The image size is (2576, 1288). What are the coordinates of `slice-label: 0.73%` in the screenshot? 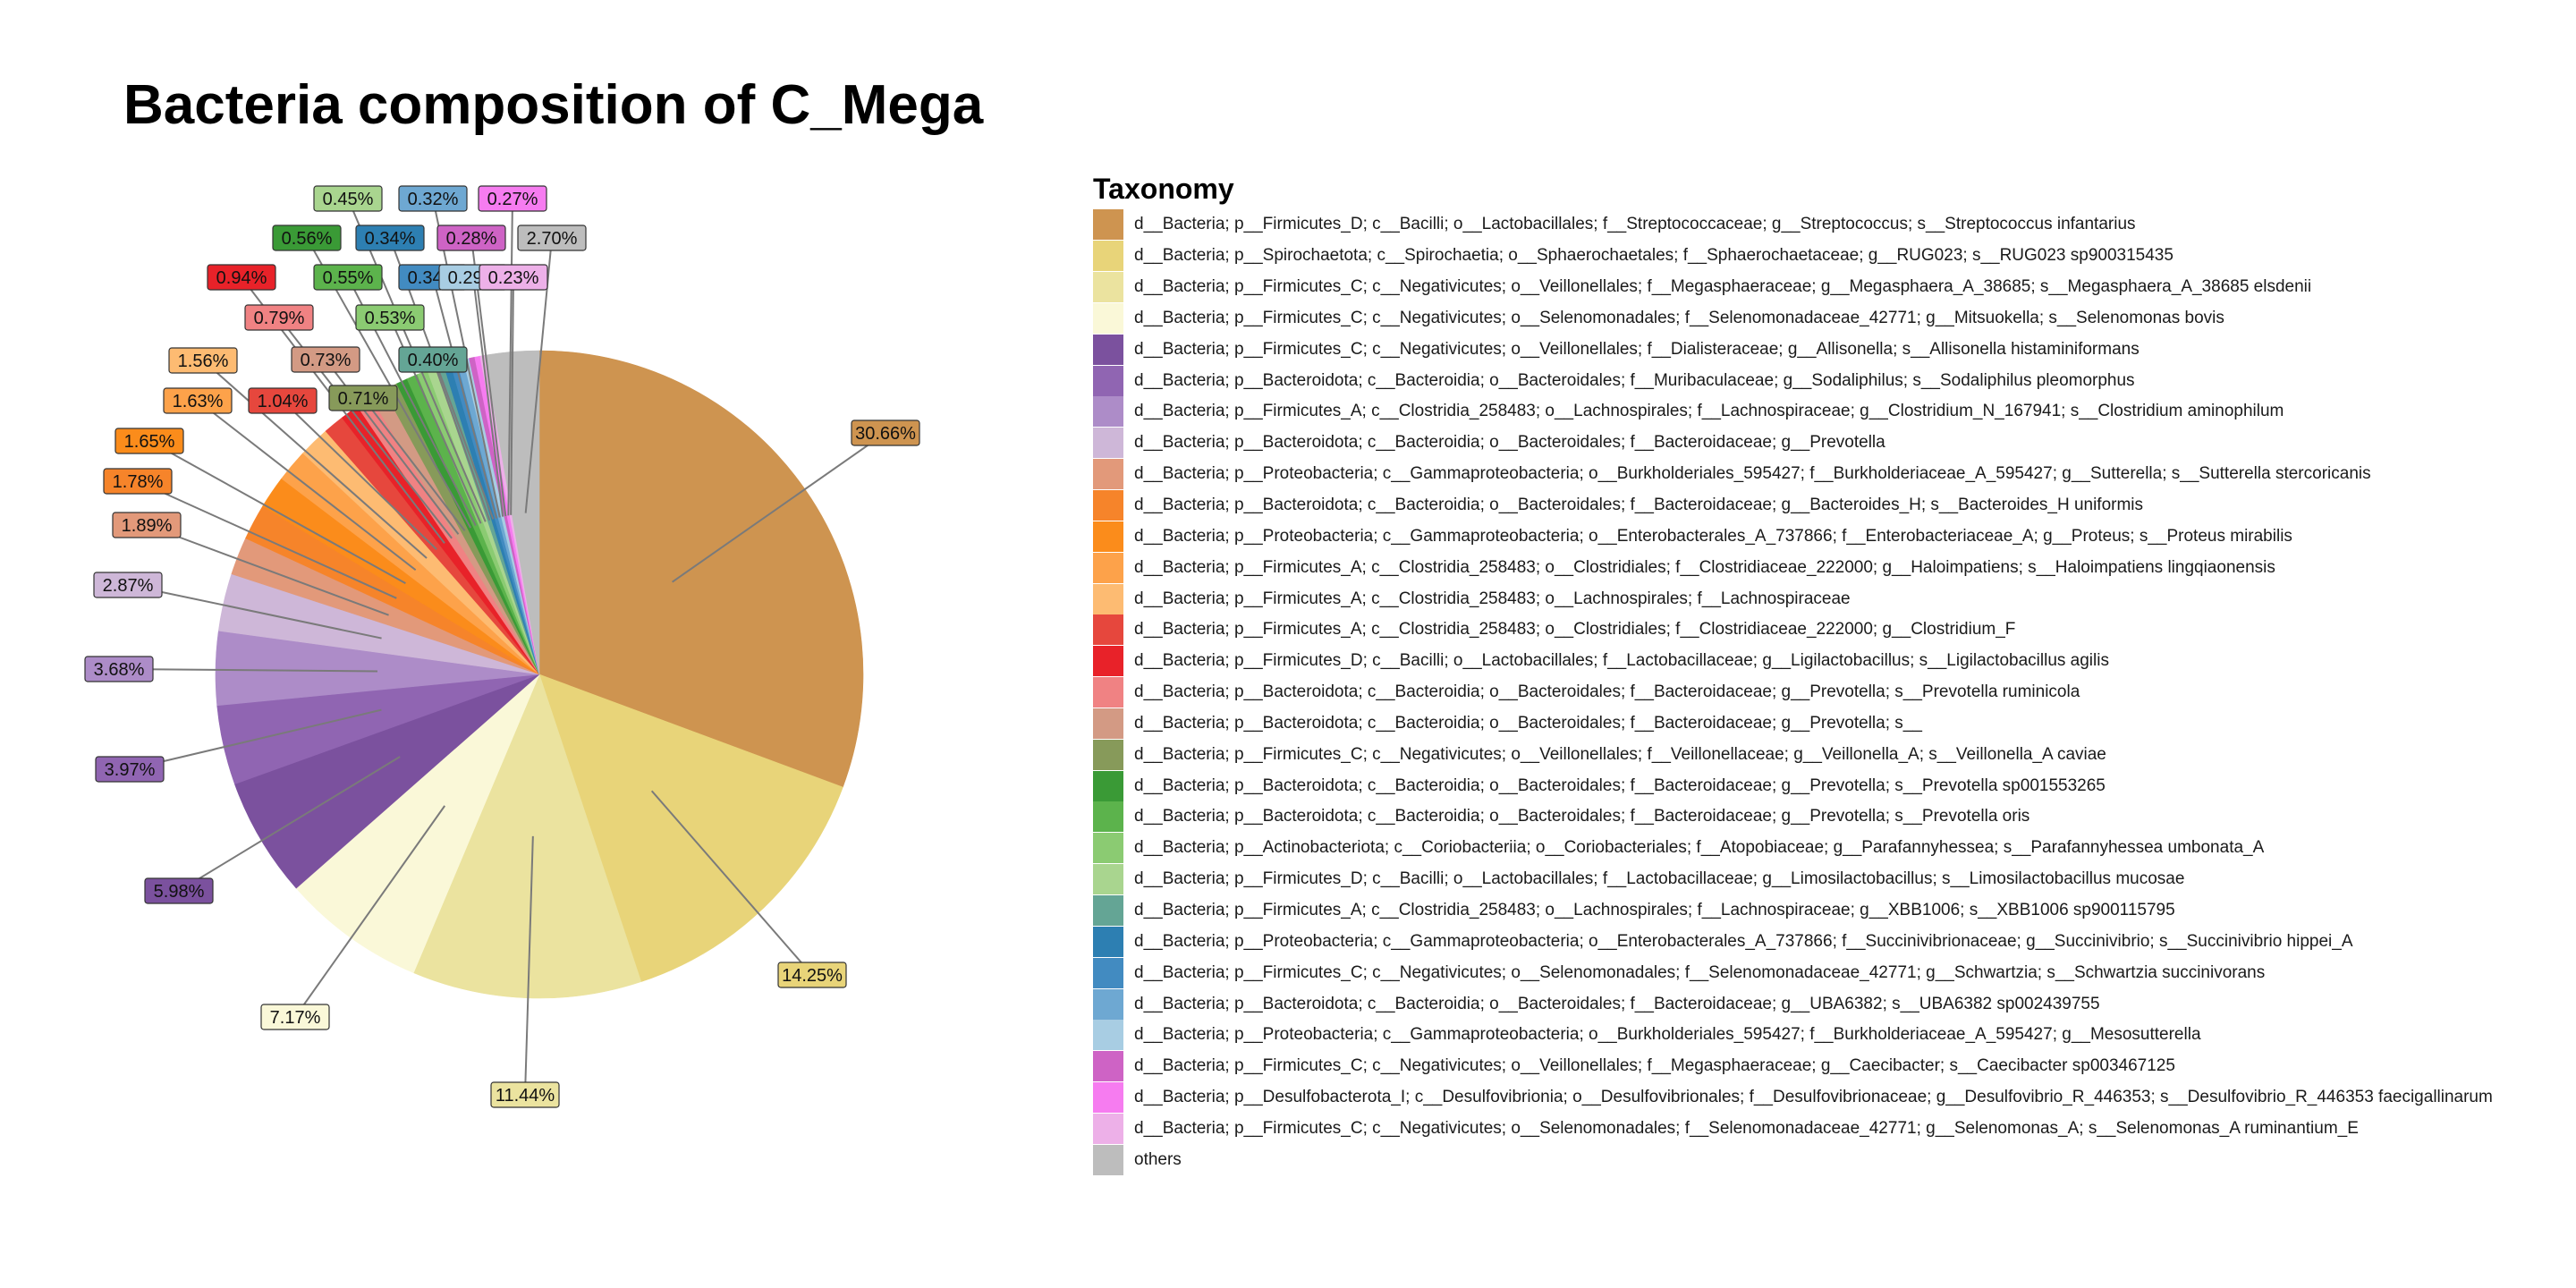 It's located at (325, 359).